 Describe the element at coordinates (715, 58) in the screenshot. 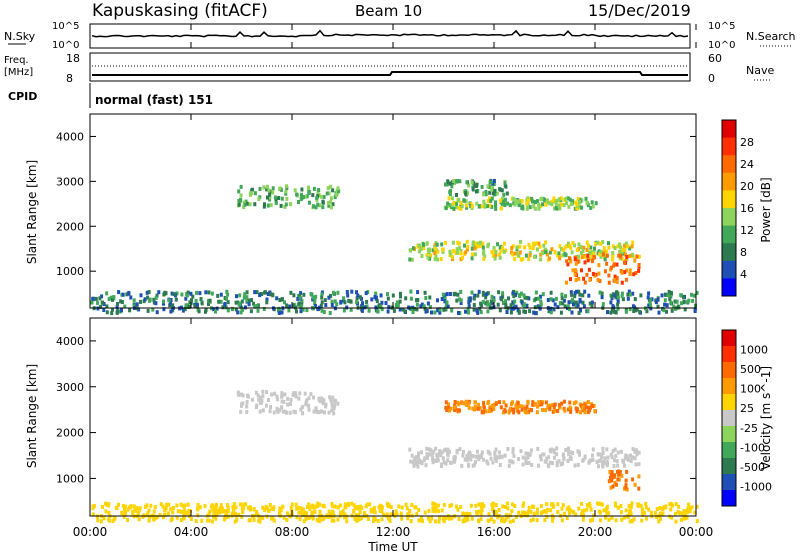

I see `nave-top-tick: 60` at that location.